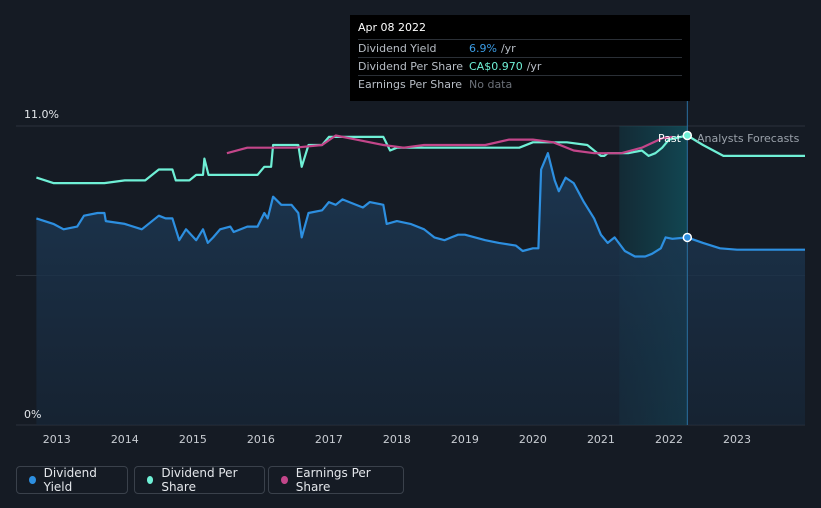  I want to click on earnings-per-share-dot-icon, so click(284, 480).